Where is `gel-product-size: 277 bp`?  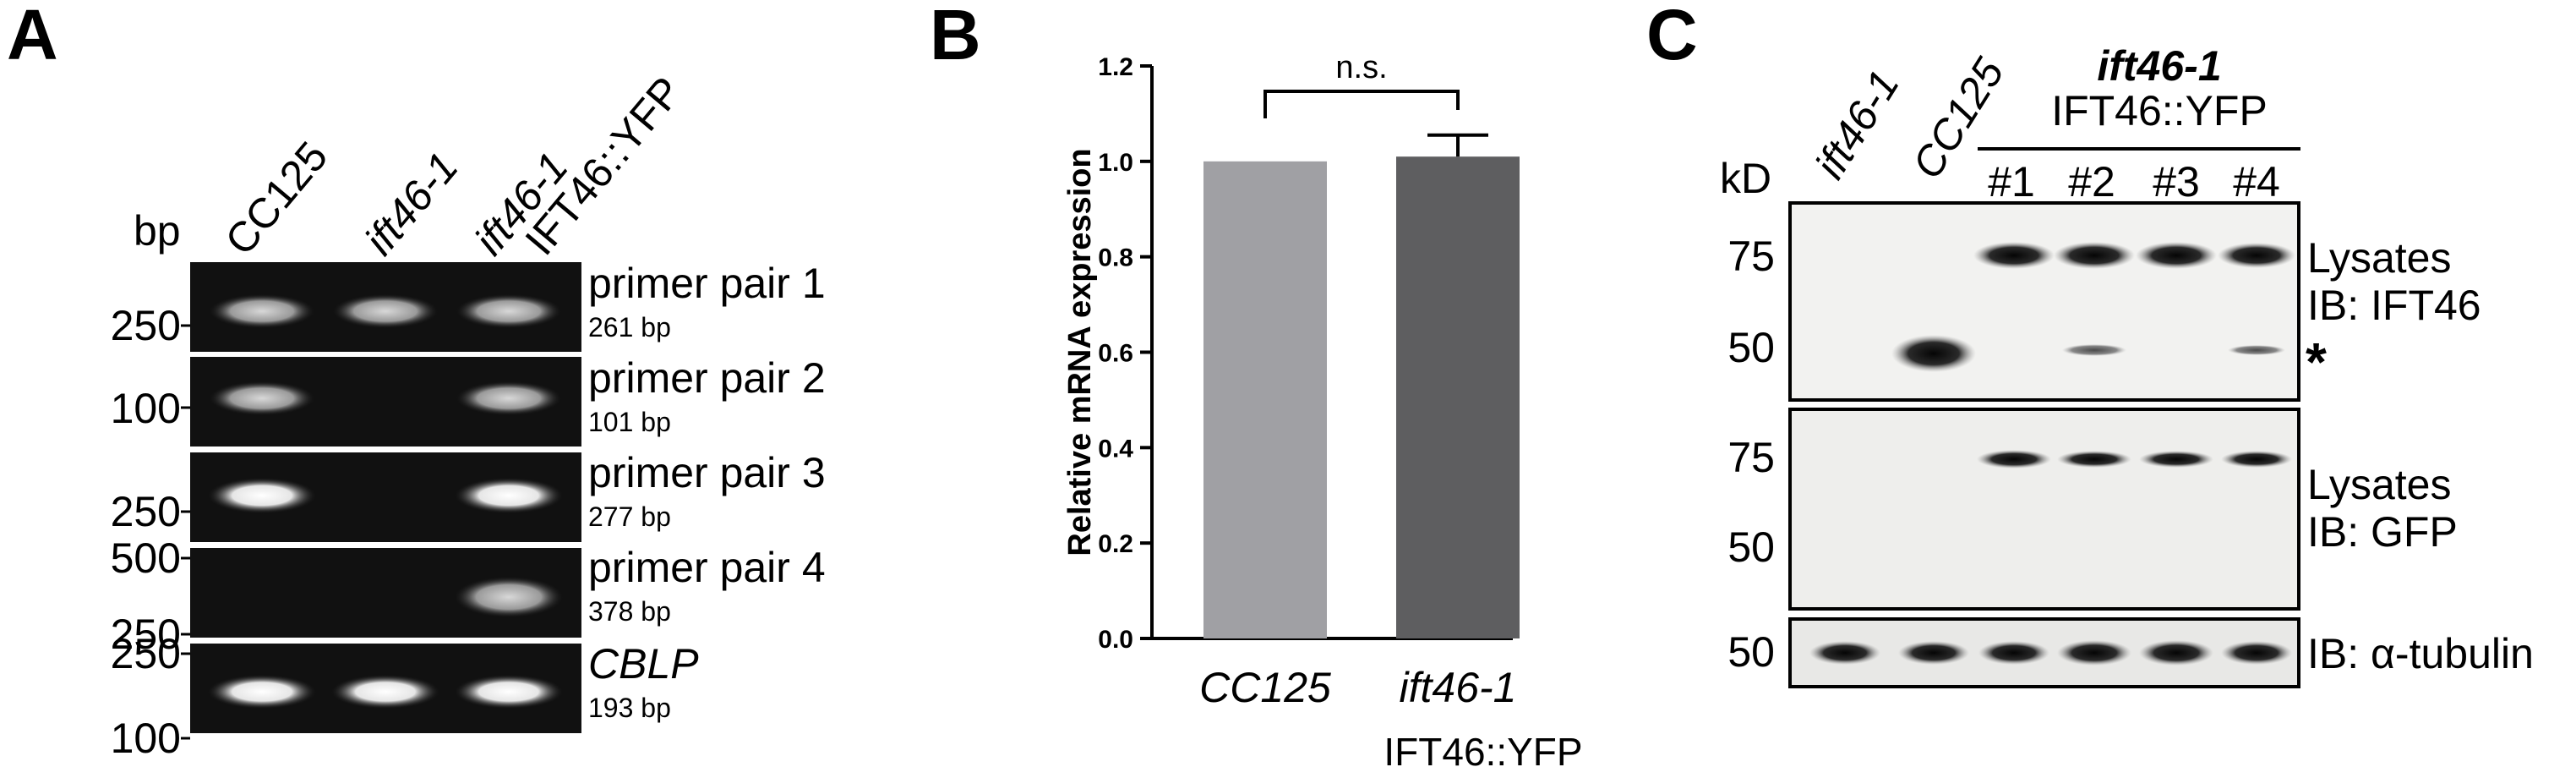 gel-product-size: 277 bp is located at coordinates (629, 516).